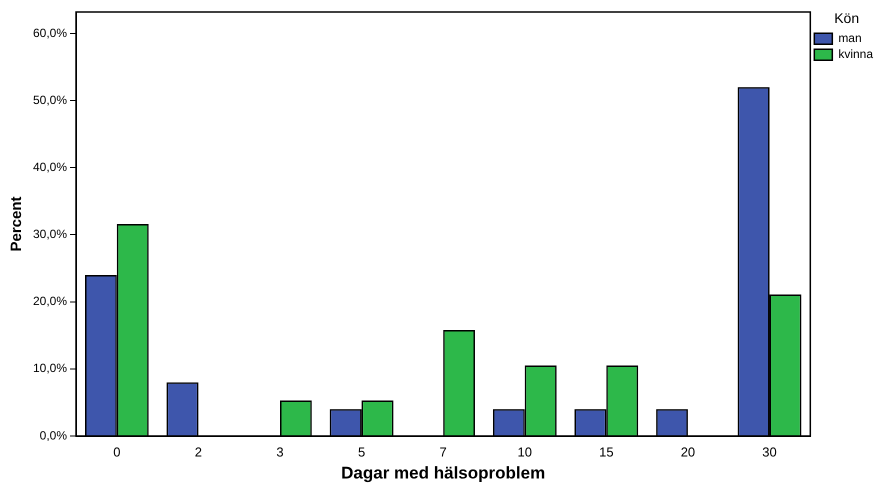 The width and height of the screenshot is (893, 486). I want to click on x-tick-label: 0, so click(116, 452).